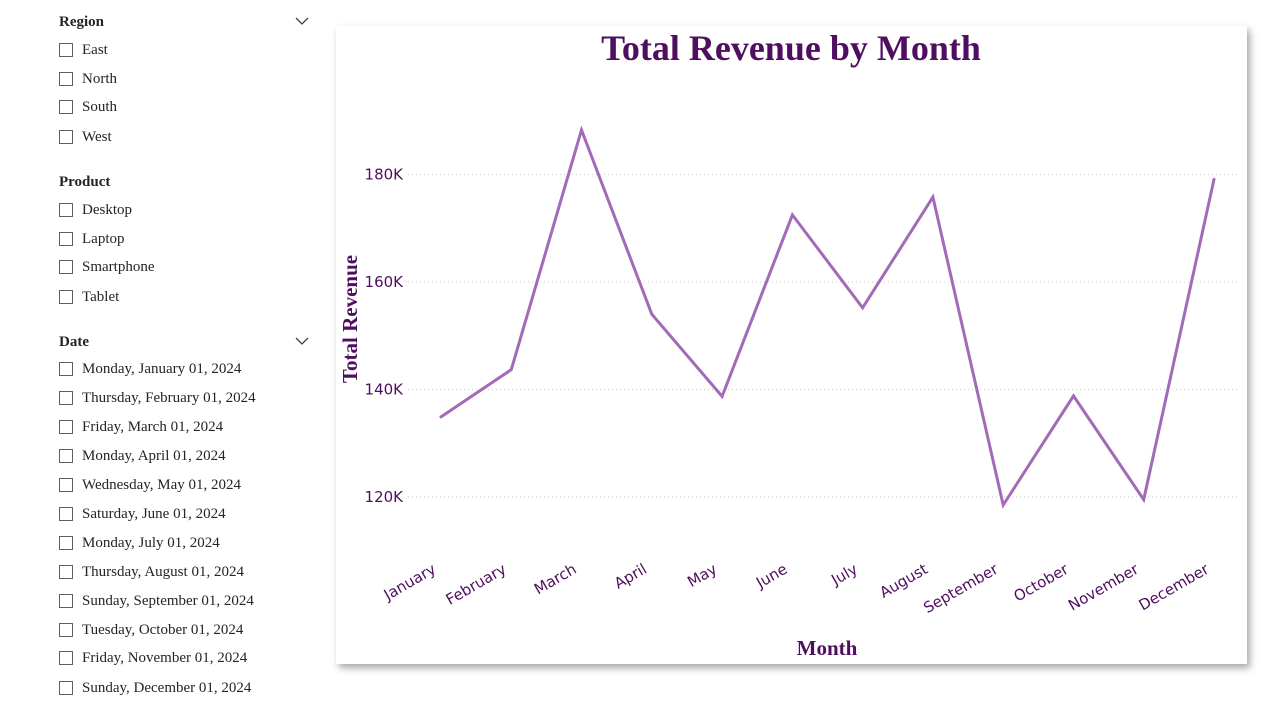 This screenshot has width=1275, height=706. What do you see at coordinates (184, 182) in the screenshot?
I see `product-slicer-header: Product` at bounding box center [184, 182].